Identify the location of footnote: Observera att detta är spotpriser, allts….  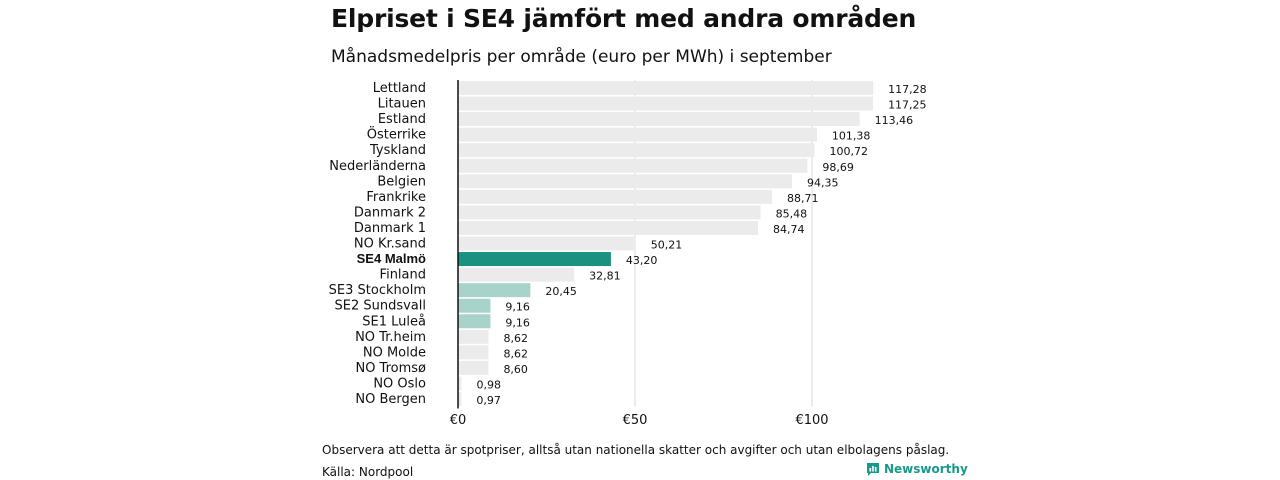
(636, 450).